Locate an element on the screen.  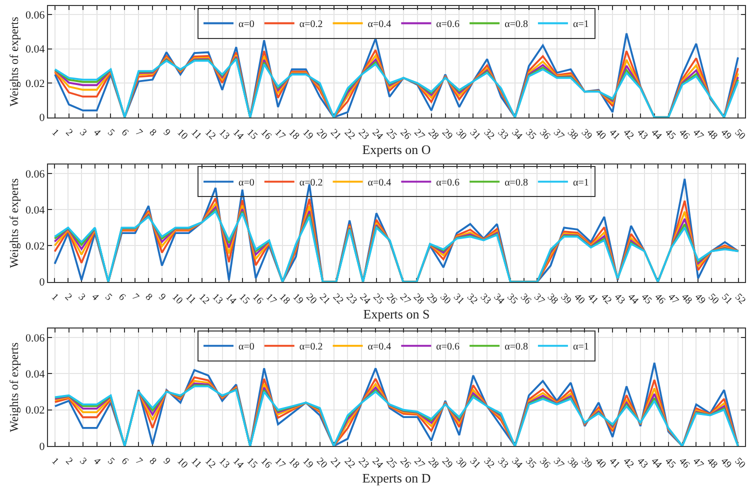
y-tick-label: 0 is located at coordinates (42, 282).